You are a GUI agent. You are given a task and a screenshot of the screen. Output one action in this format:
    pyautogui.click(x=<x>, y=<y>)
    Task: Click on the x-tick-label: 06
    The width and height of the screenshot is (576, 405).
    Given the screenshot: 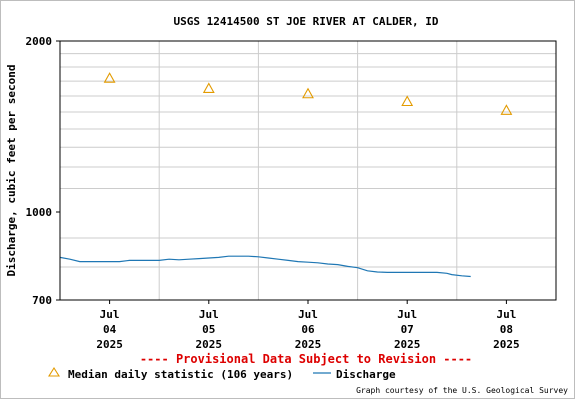 What is the action you would take?
    pyautogui.click(x=308, y=329)
    